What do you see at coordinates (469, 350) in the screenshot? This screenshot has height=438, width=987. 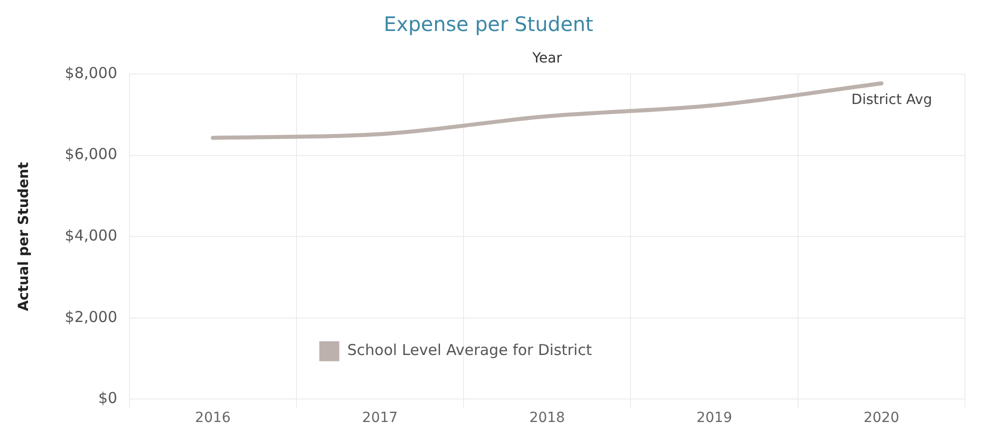 I see `legend-label: School Level Average for District` at bounding box center [469, 350].